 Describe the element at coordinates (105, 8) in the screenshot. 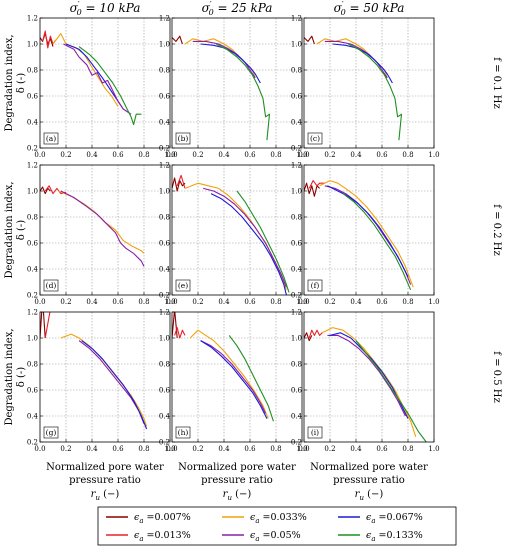

I see `column-title: σ′ 0 = 10 kPa` at that location.